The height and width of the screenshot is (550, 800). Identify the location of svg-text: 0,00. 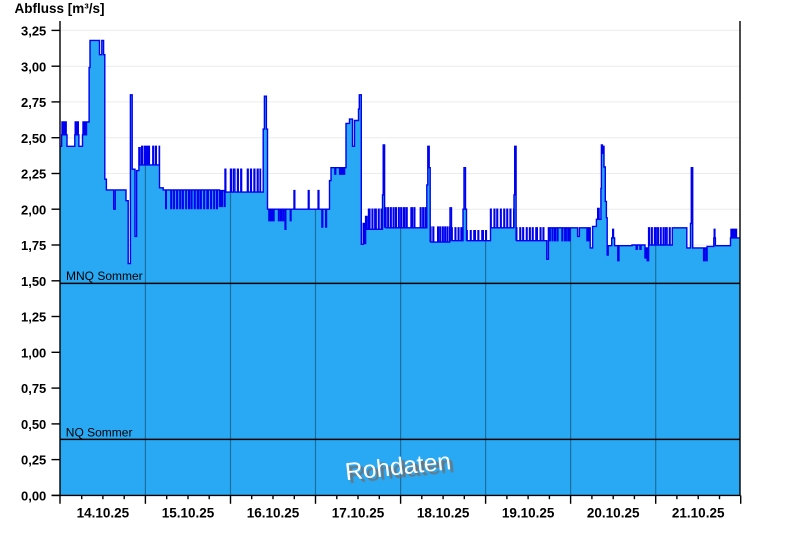
(33, 496).